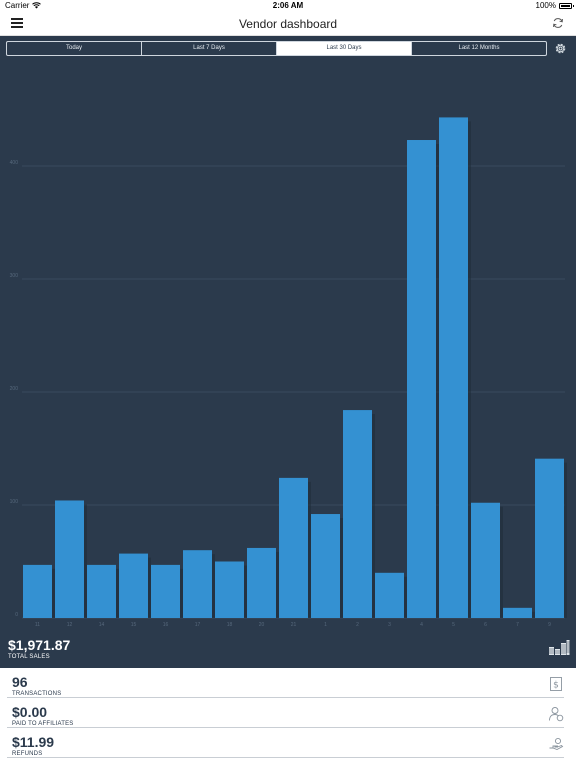 This screenshot has width=576, height=768. What do you see at coordinates (209, 48) in the screenshot?
I see `period-tab-1: Last 7 Days` at bounding box center [209, 48].